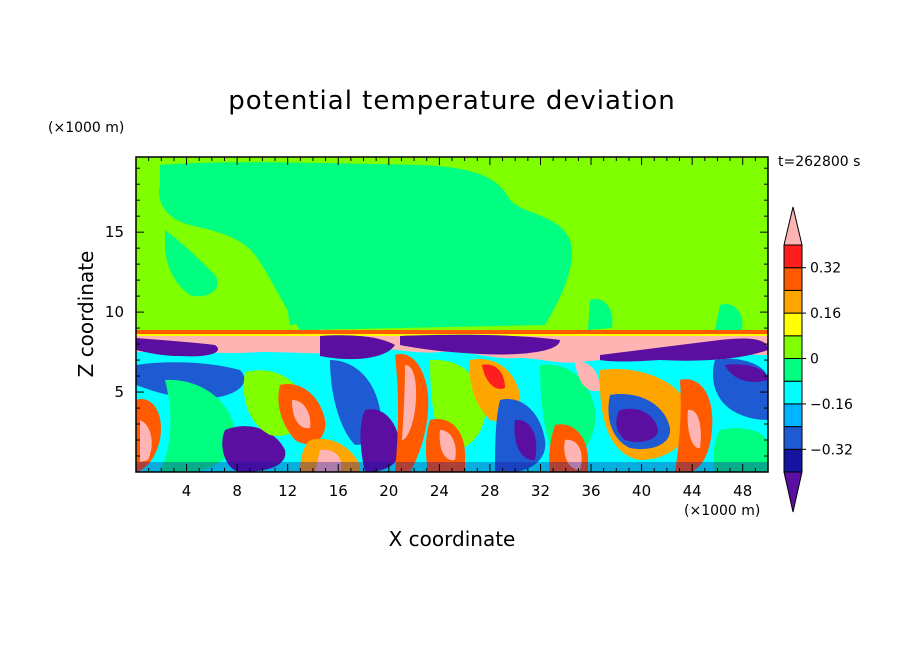 The height and width of the screenshot is (654, 904). I want to click on colorbar-label: 0.32, so click(825, 269).